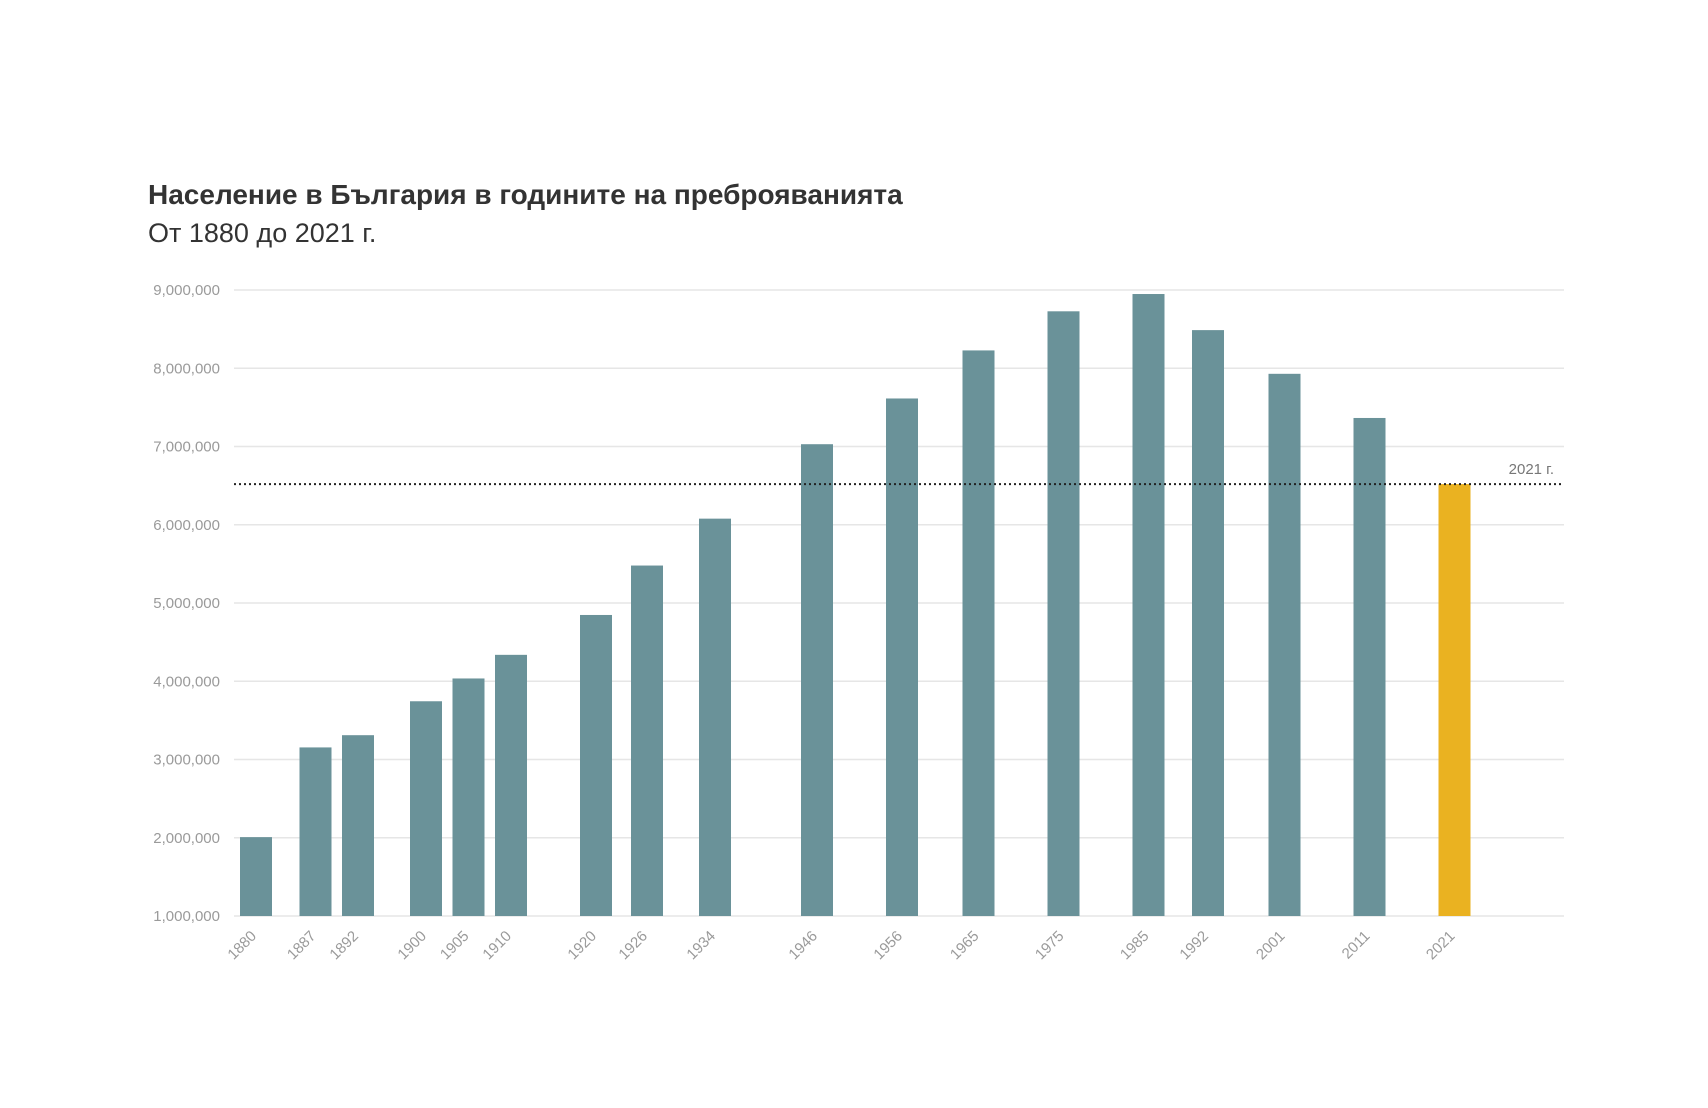 The width and height of the screenshot is (1708, 1108). What do you see at coordinates (344, 946) in the screenshot?
I see `x-tick-label: 1892` at bounding box center [344, 946].